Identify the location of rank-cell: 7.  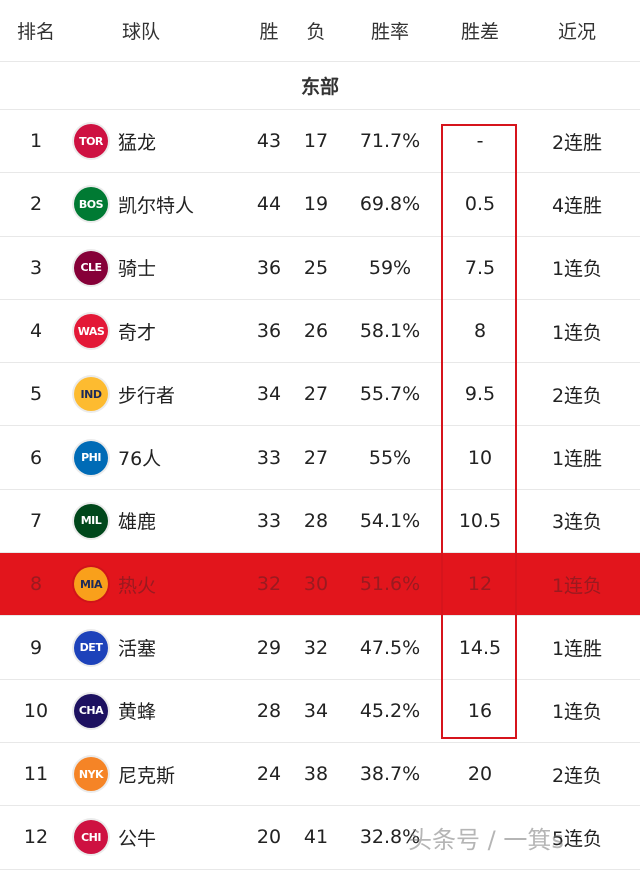
(36, 520).